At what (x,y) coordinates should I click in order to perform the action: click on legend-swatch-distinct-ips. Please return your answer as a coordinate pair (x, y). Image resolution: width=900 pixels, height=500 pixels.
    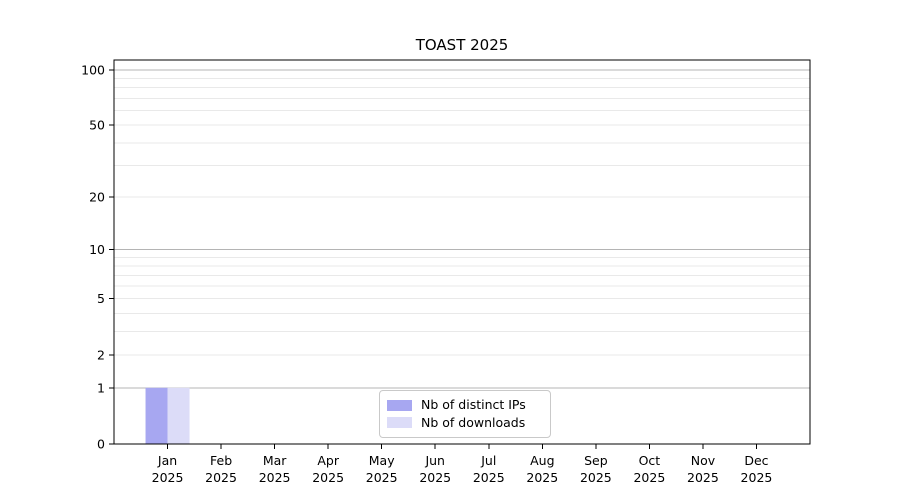
    Looking at the image, I should click on (399, 405).